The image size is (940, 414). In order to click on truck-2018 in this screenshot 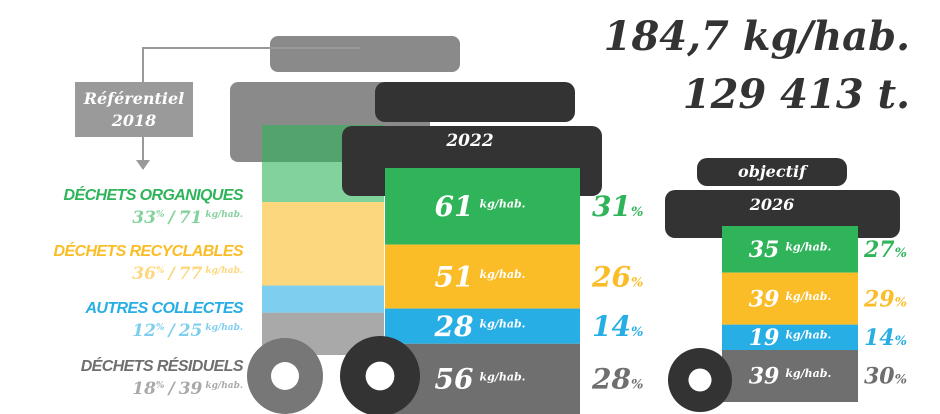, I will do `click(315, 269)`.